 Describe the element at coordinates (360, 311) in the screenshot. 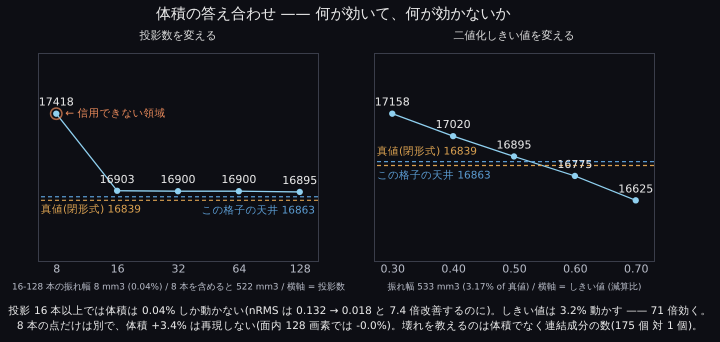

I see `text: 投影 16 本以上では体積は 0.04% しか動かない(nRMS は 0.132 → 0.018 と 7.4 倍改善するのに)。しきい値は 3.2% 動かす —— 71 倍効く。` at that location.